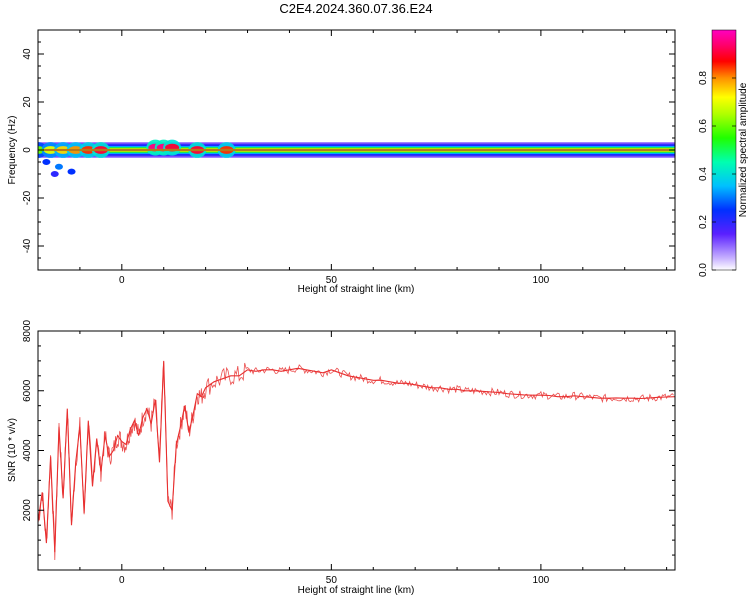  What do you see at coordinates (703, 270) in the screenshot?
I see `colorbar-tick-label: 0.0` at bounding box center [703, 270].